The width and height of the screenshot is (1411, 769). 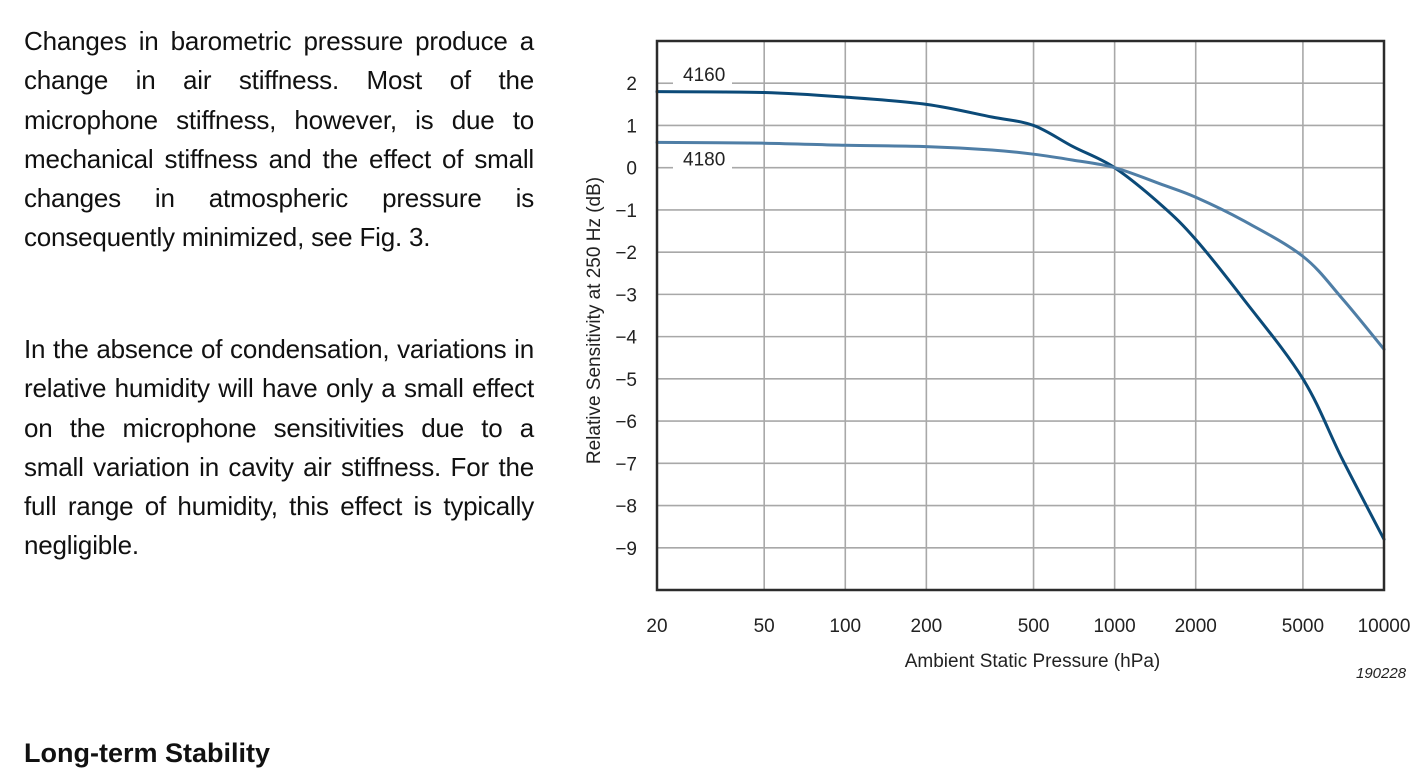 What do you see at coordinates (626, 422) in the screenshot?
I see `y-tick-label: −6` at bounding box center [626, 422].